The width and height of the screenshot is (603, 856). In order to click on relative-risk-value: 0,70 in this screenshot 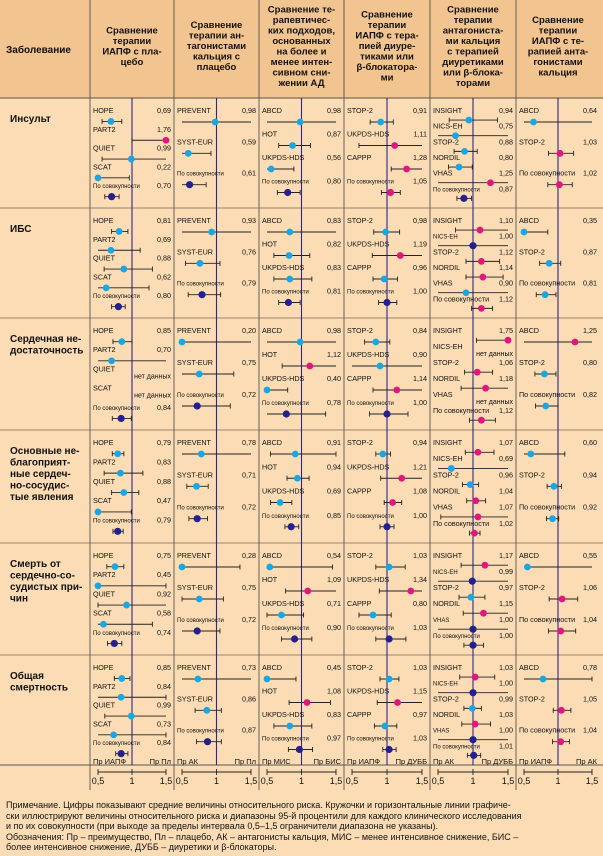, I will do `click(164, 349)`.